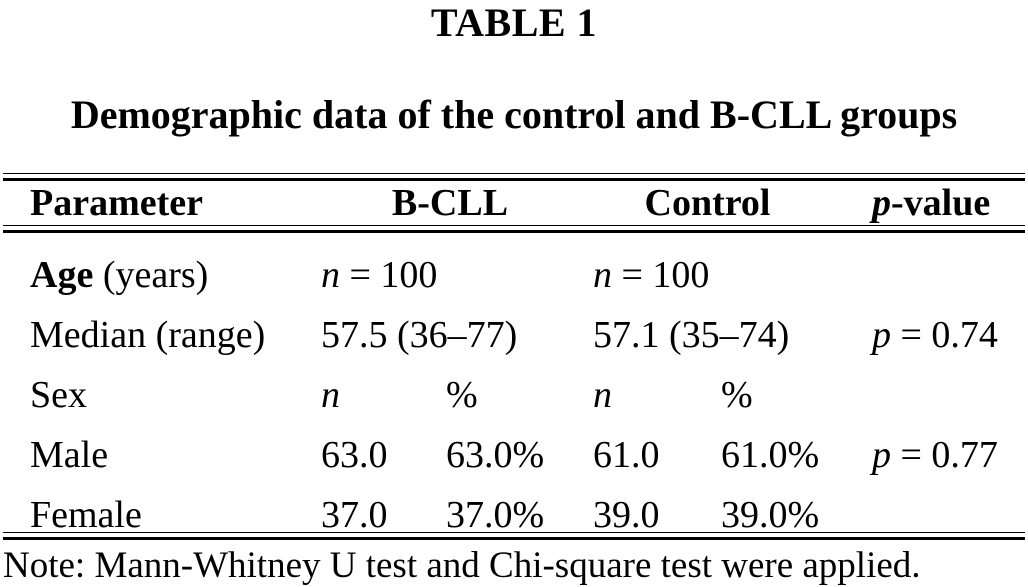 The image size is (1028, 587). I want to click on male-pvalue-value: = 0.77, so click(944, 455).